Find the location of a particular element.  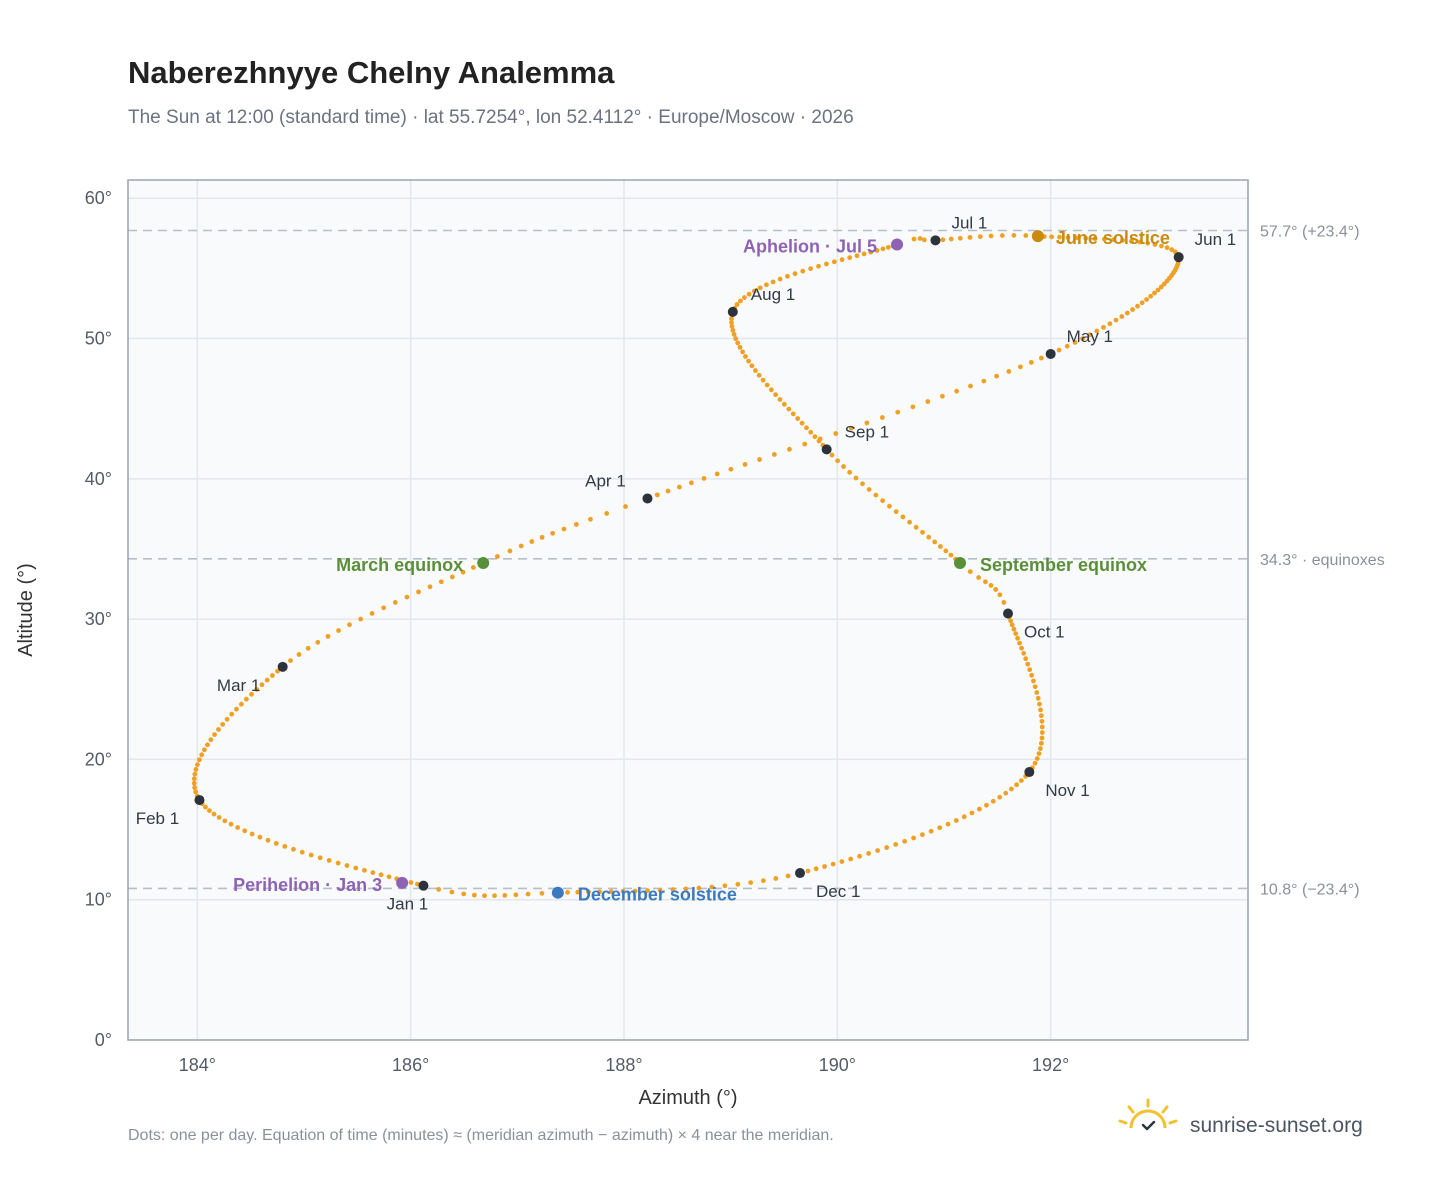

event-marker is located at coordinates (1037, 236).